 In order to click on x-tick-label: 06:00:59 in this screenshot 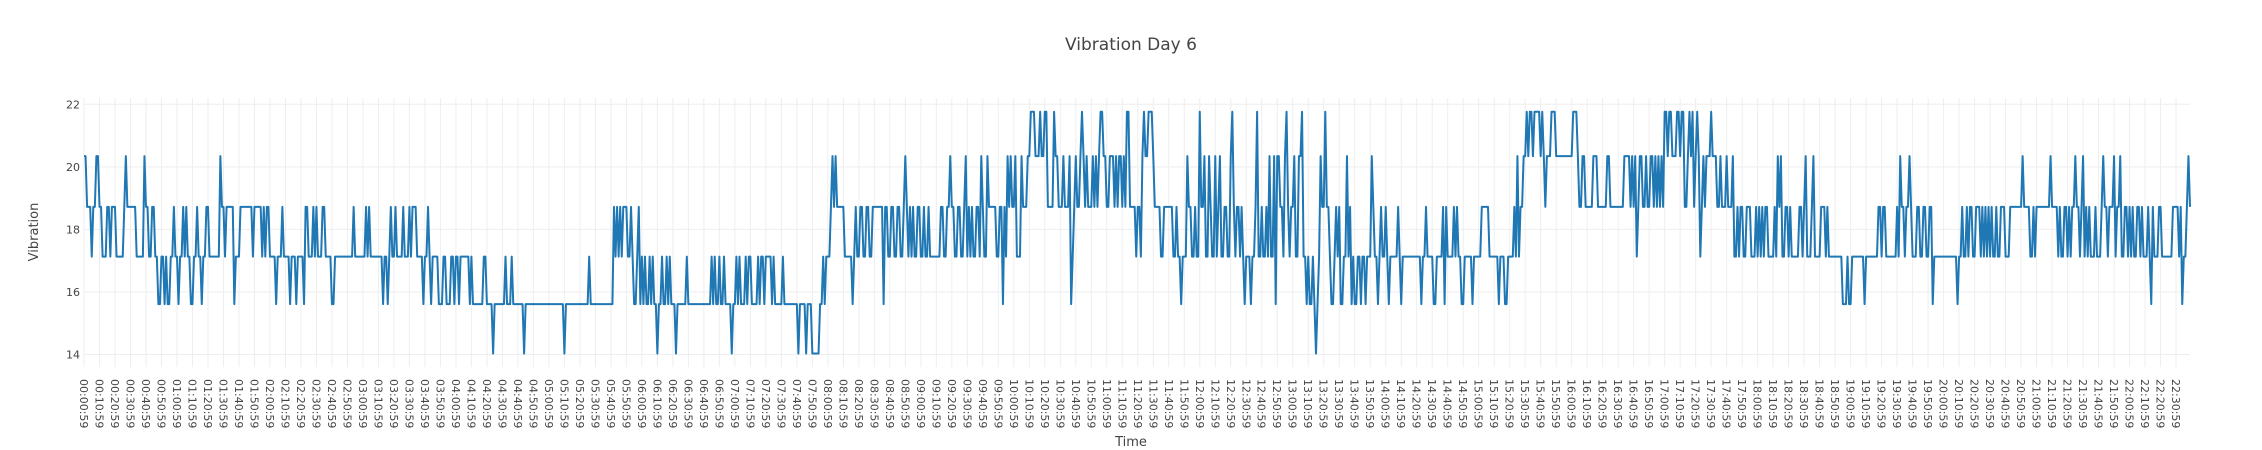, I will do `click(641, 403)`.